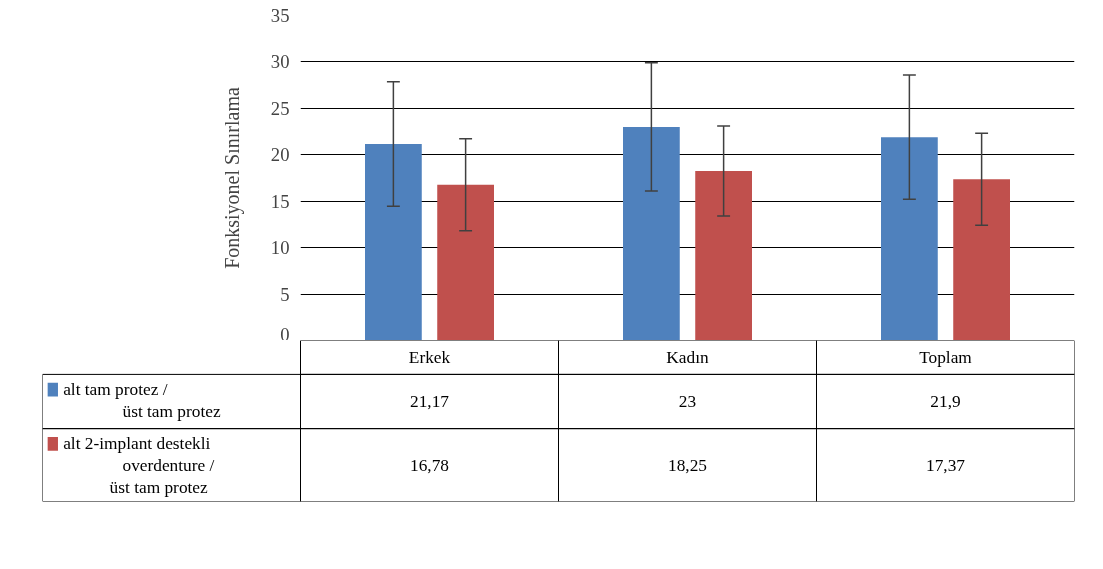  What do you see at coordinates (688, 465) in the screenshot?
I see `data-label: 18,25` at bounding box center [688, 465].